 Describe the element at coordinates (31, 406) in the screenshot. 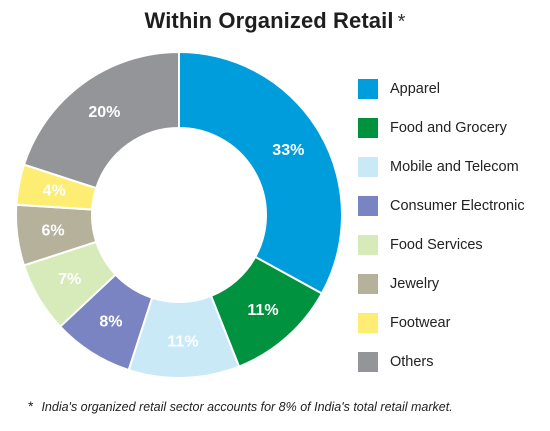

I see `footnote-asterisk: *` at that location.